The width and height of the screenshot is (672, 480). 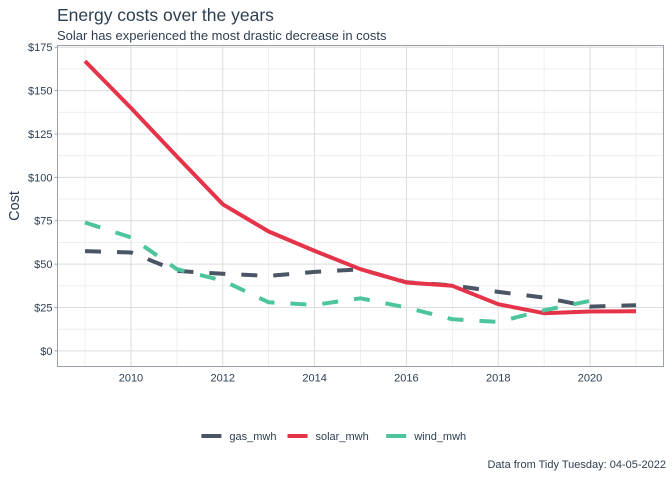 What do you see at coordinates (40, 92) in the screenshot?
I see `y-tick-label: $150` at bounding box center [40, 92].